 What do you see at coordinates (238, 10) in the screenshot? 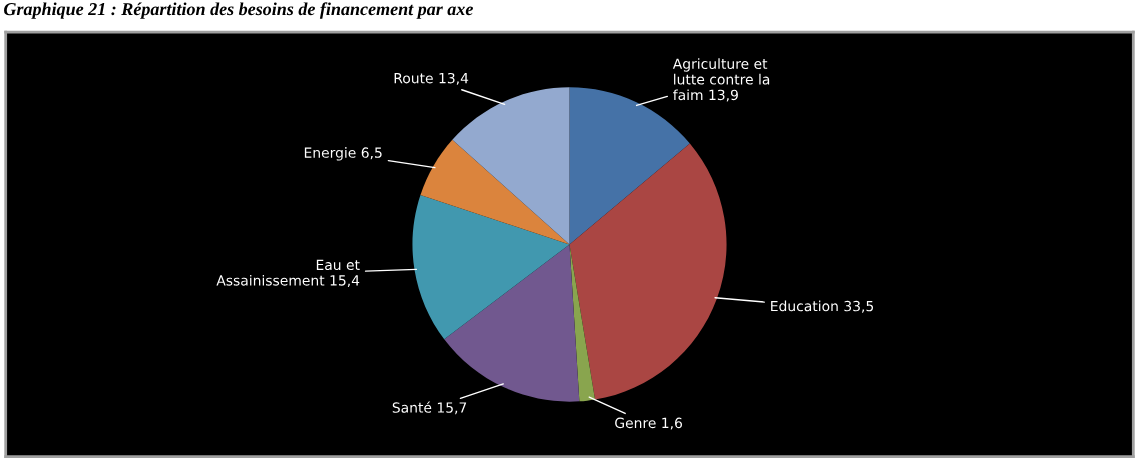
I see `chart-title: Graphique 21 : Répartition des besoins de financement par axe` at bounding box center [238, 10].